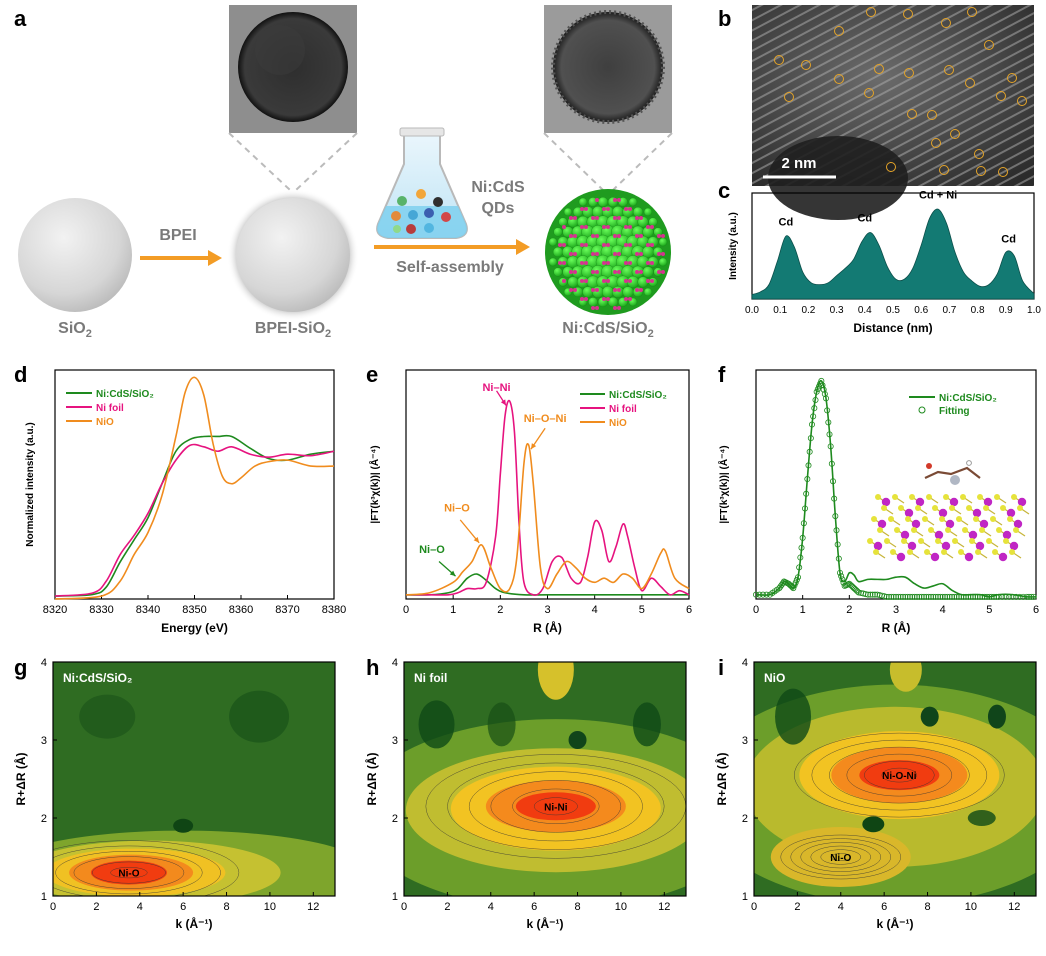  I want to click on x-tick-label: 0.3, so click(837, 310).